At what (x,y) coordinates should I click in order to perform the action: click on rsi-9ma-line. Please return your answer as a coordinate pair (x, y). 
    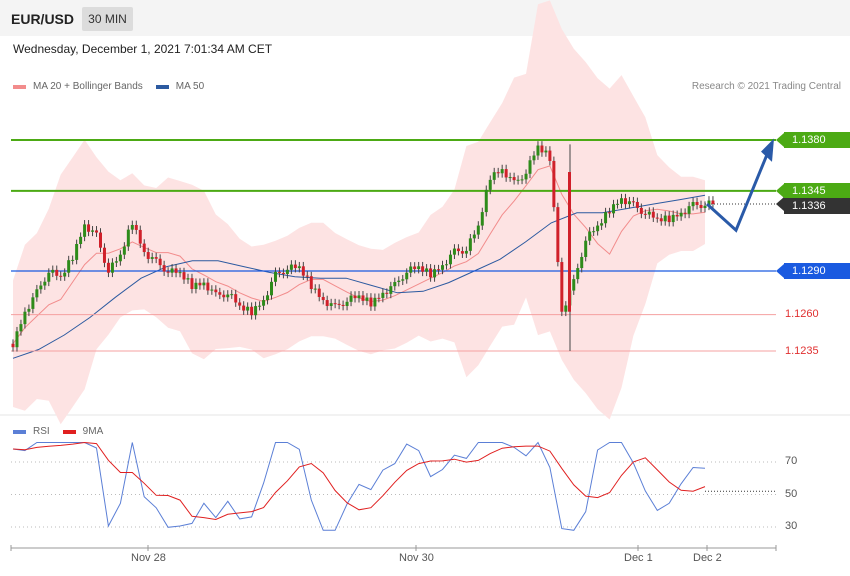
    Looking at the image, I should click on (359, 481).